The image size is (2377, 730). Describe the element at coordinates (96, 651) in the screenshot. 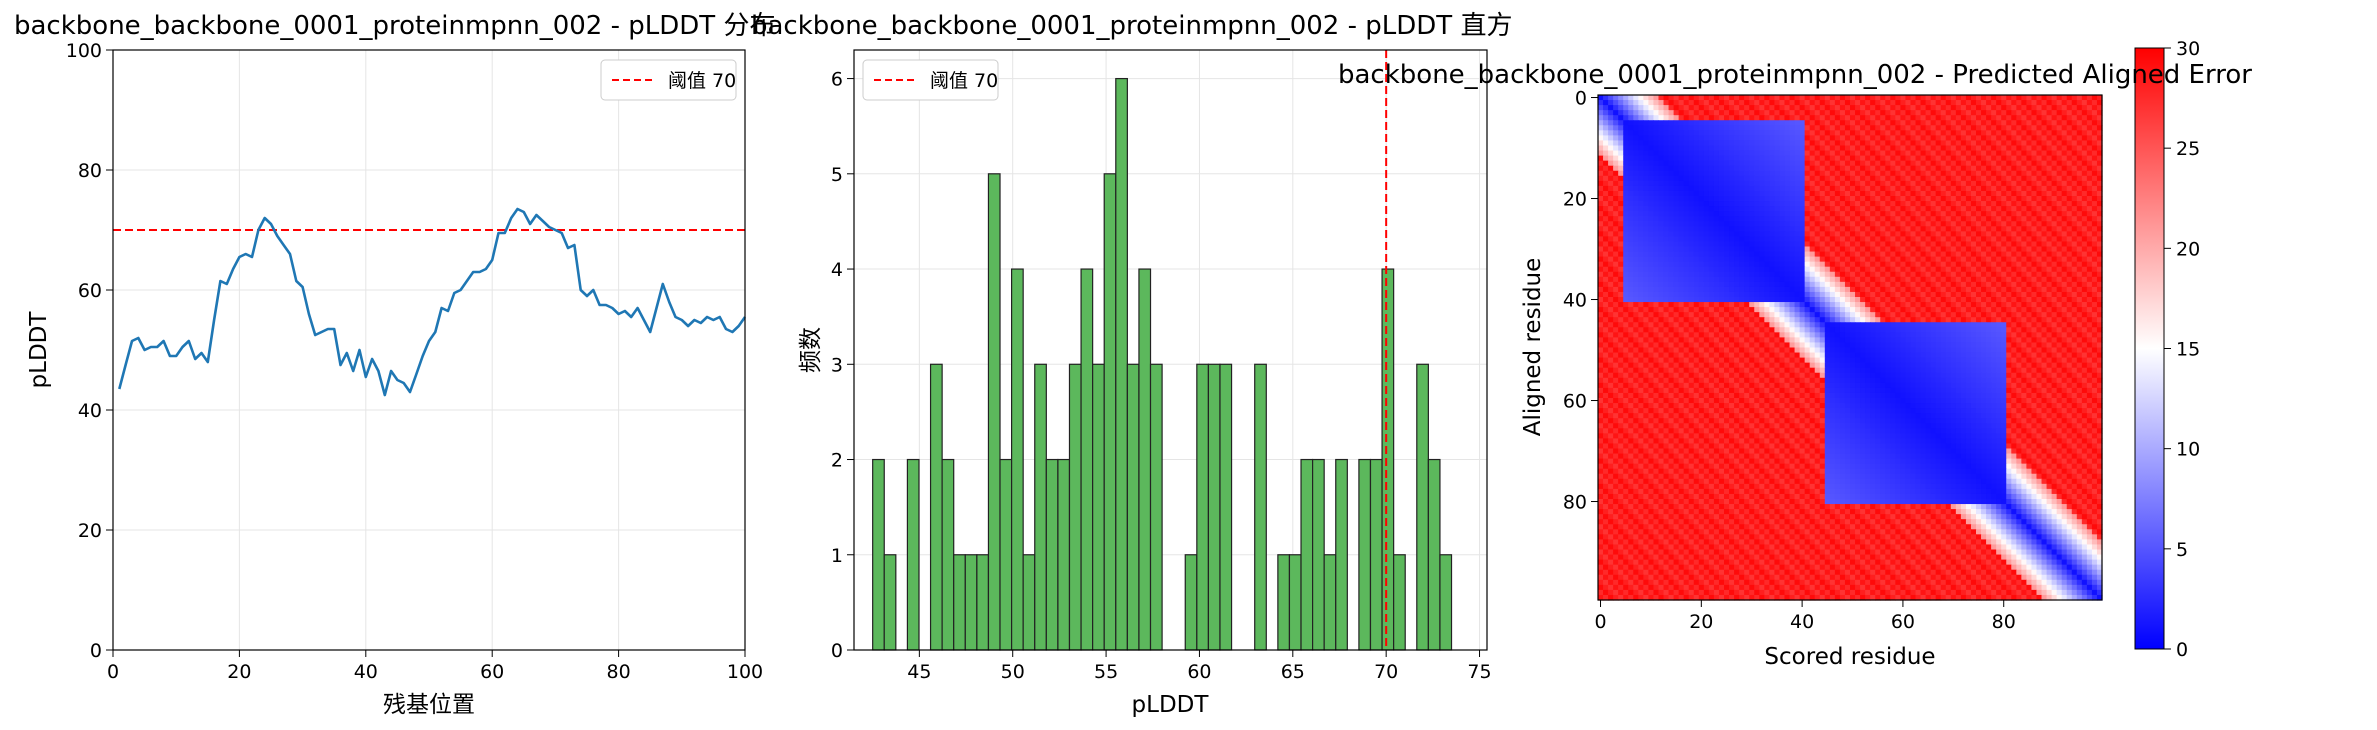

I see `y-tick-label: 0` at that location.